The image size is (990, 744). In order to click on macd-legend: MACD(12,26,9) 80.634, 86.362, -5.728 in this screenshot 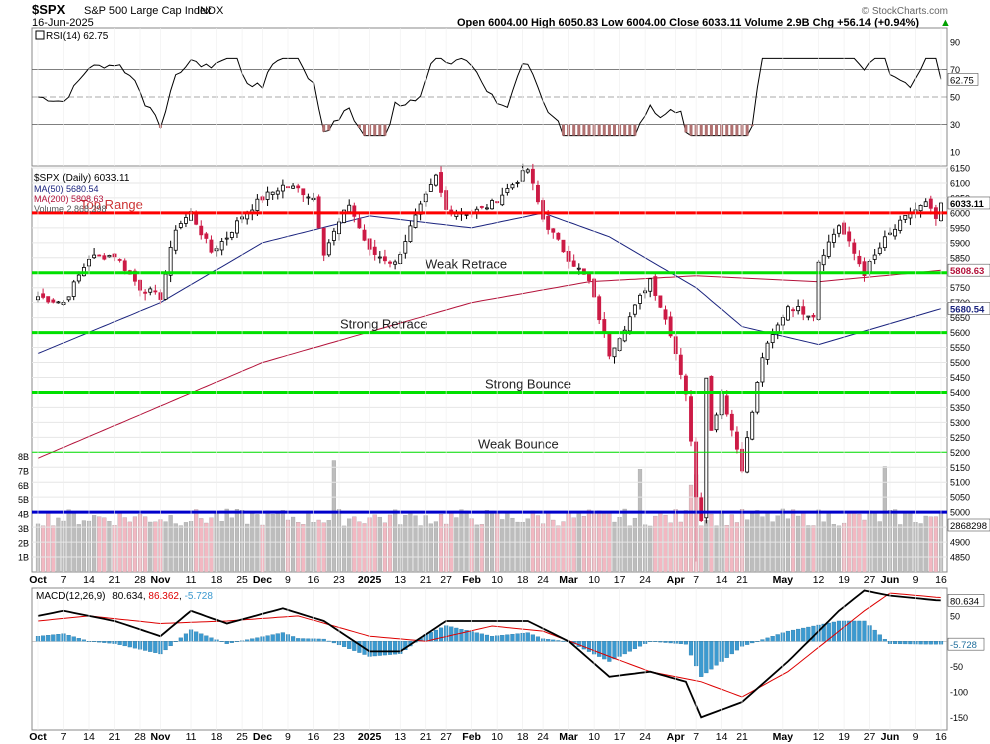, I will do `click(124, 596)`.